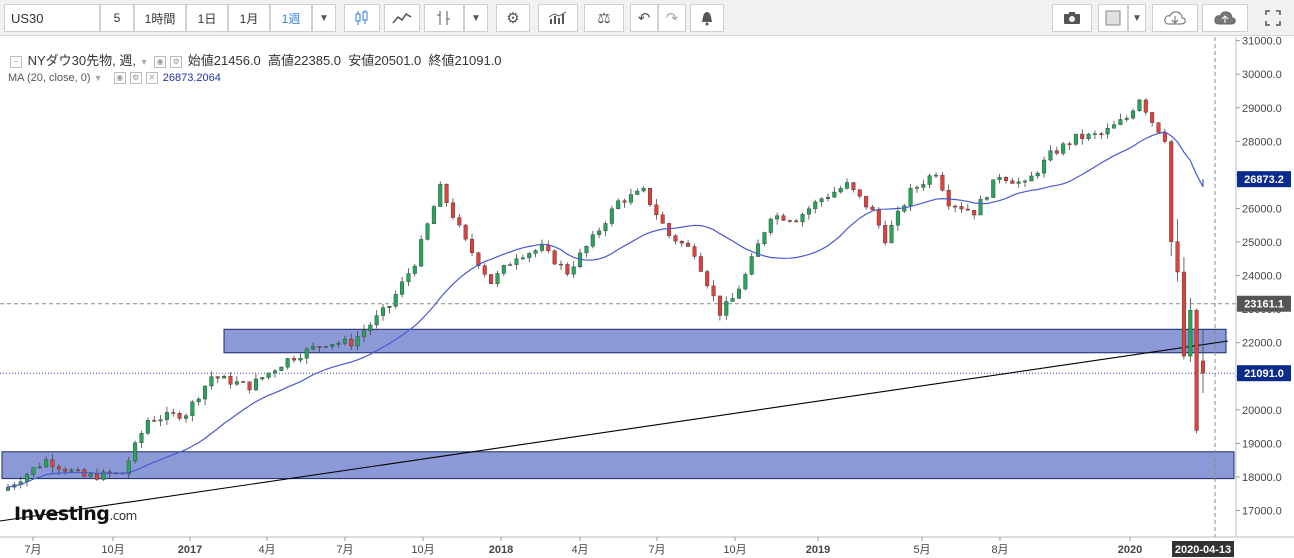  I want to click on interval-5: 5, so click(117, 18).